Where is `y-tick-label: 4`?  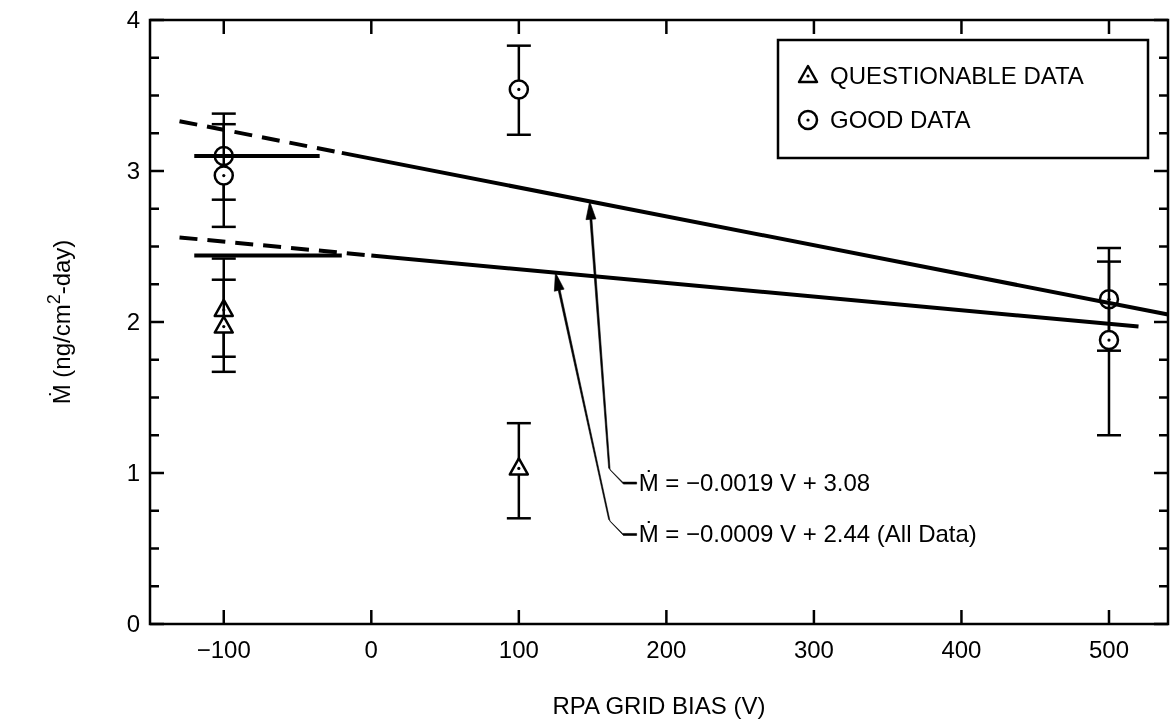
y-tick-label: 4 is located at coordinates (133, 20).